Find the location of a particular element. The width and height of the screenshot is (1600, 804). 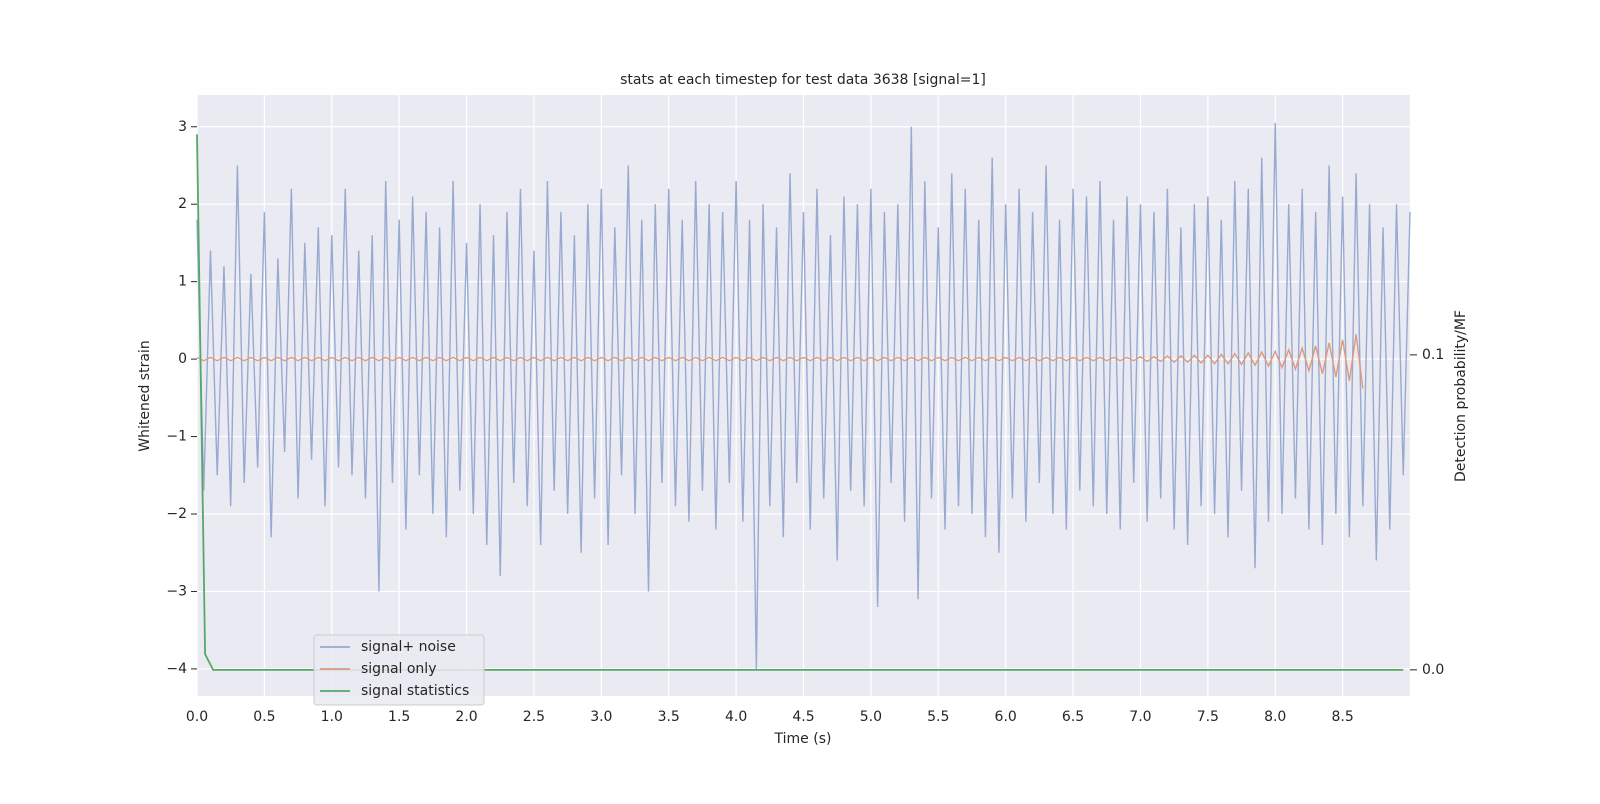

y2-tick-label: 0.1 is located at coordinates (1433, 355).